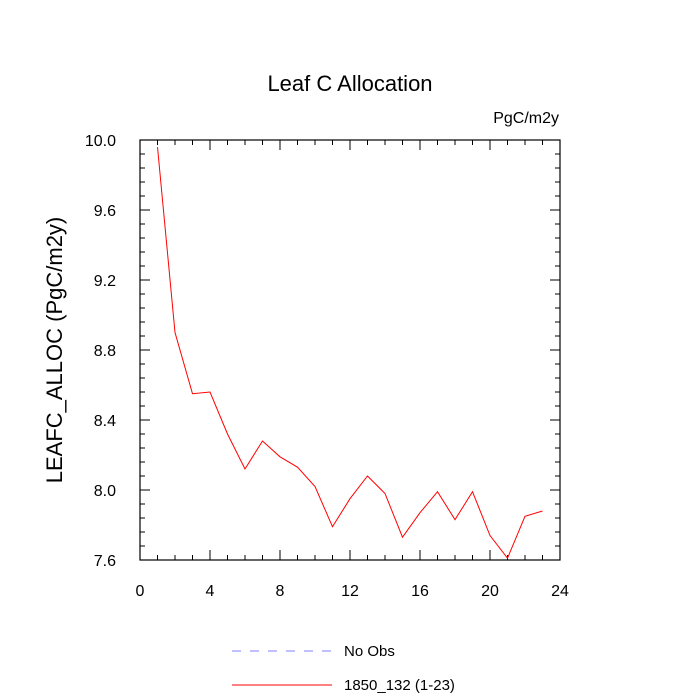 The width and height of the screenshot is (700, 700). I want to click on y-tick-label: 7.6, so click(105, 561).